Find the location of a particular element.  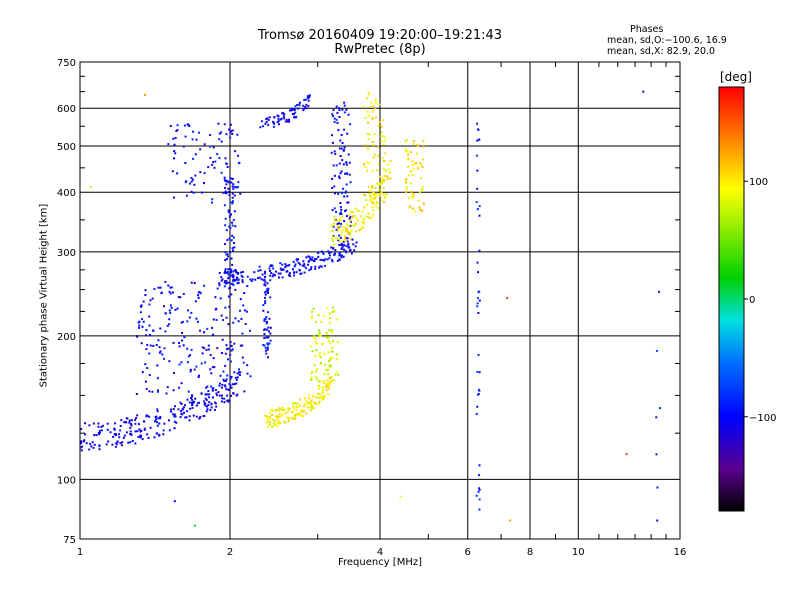

x-tick-label: 16 is located at coordinates (680, 552).